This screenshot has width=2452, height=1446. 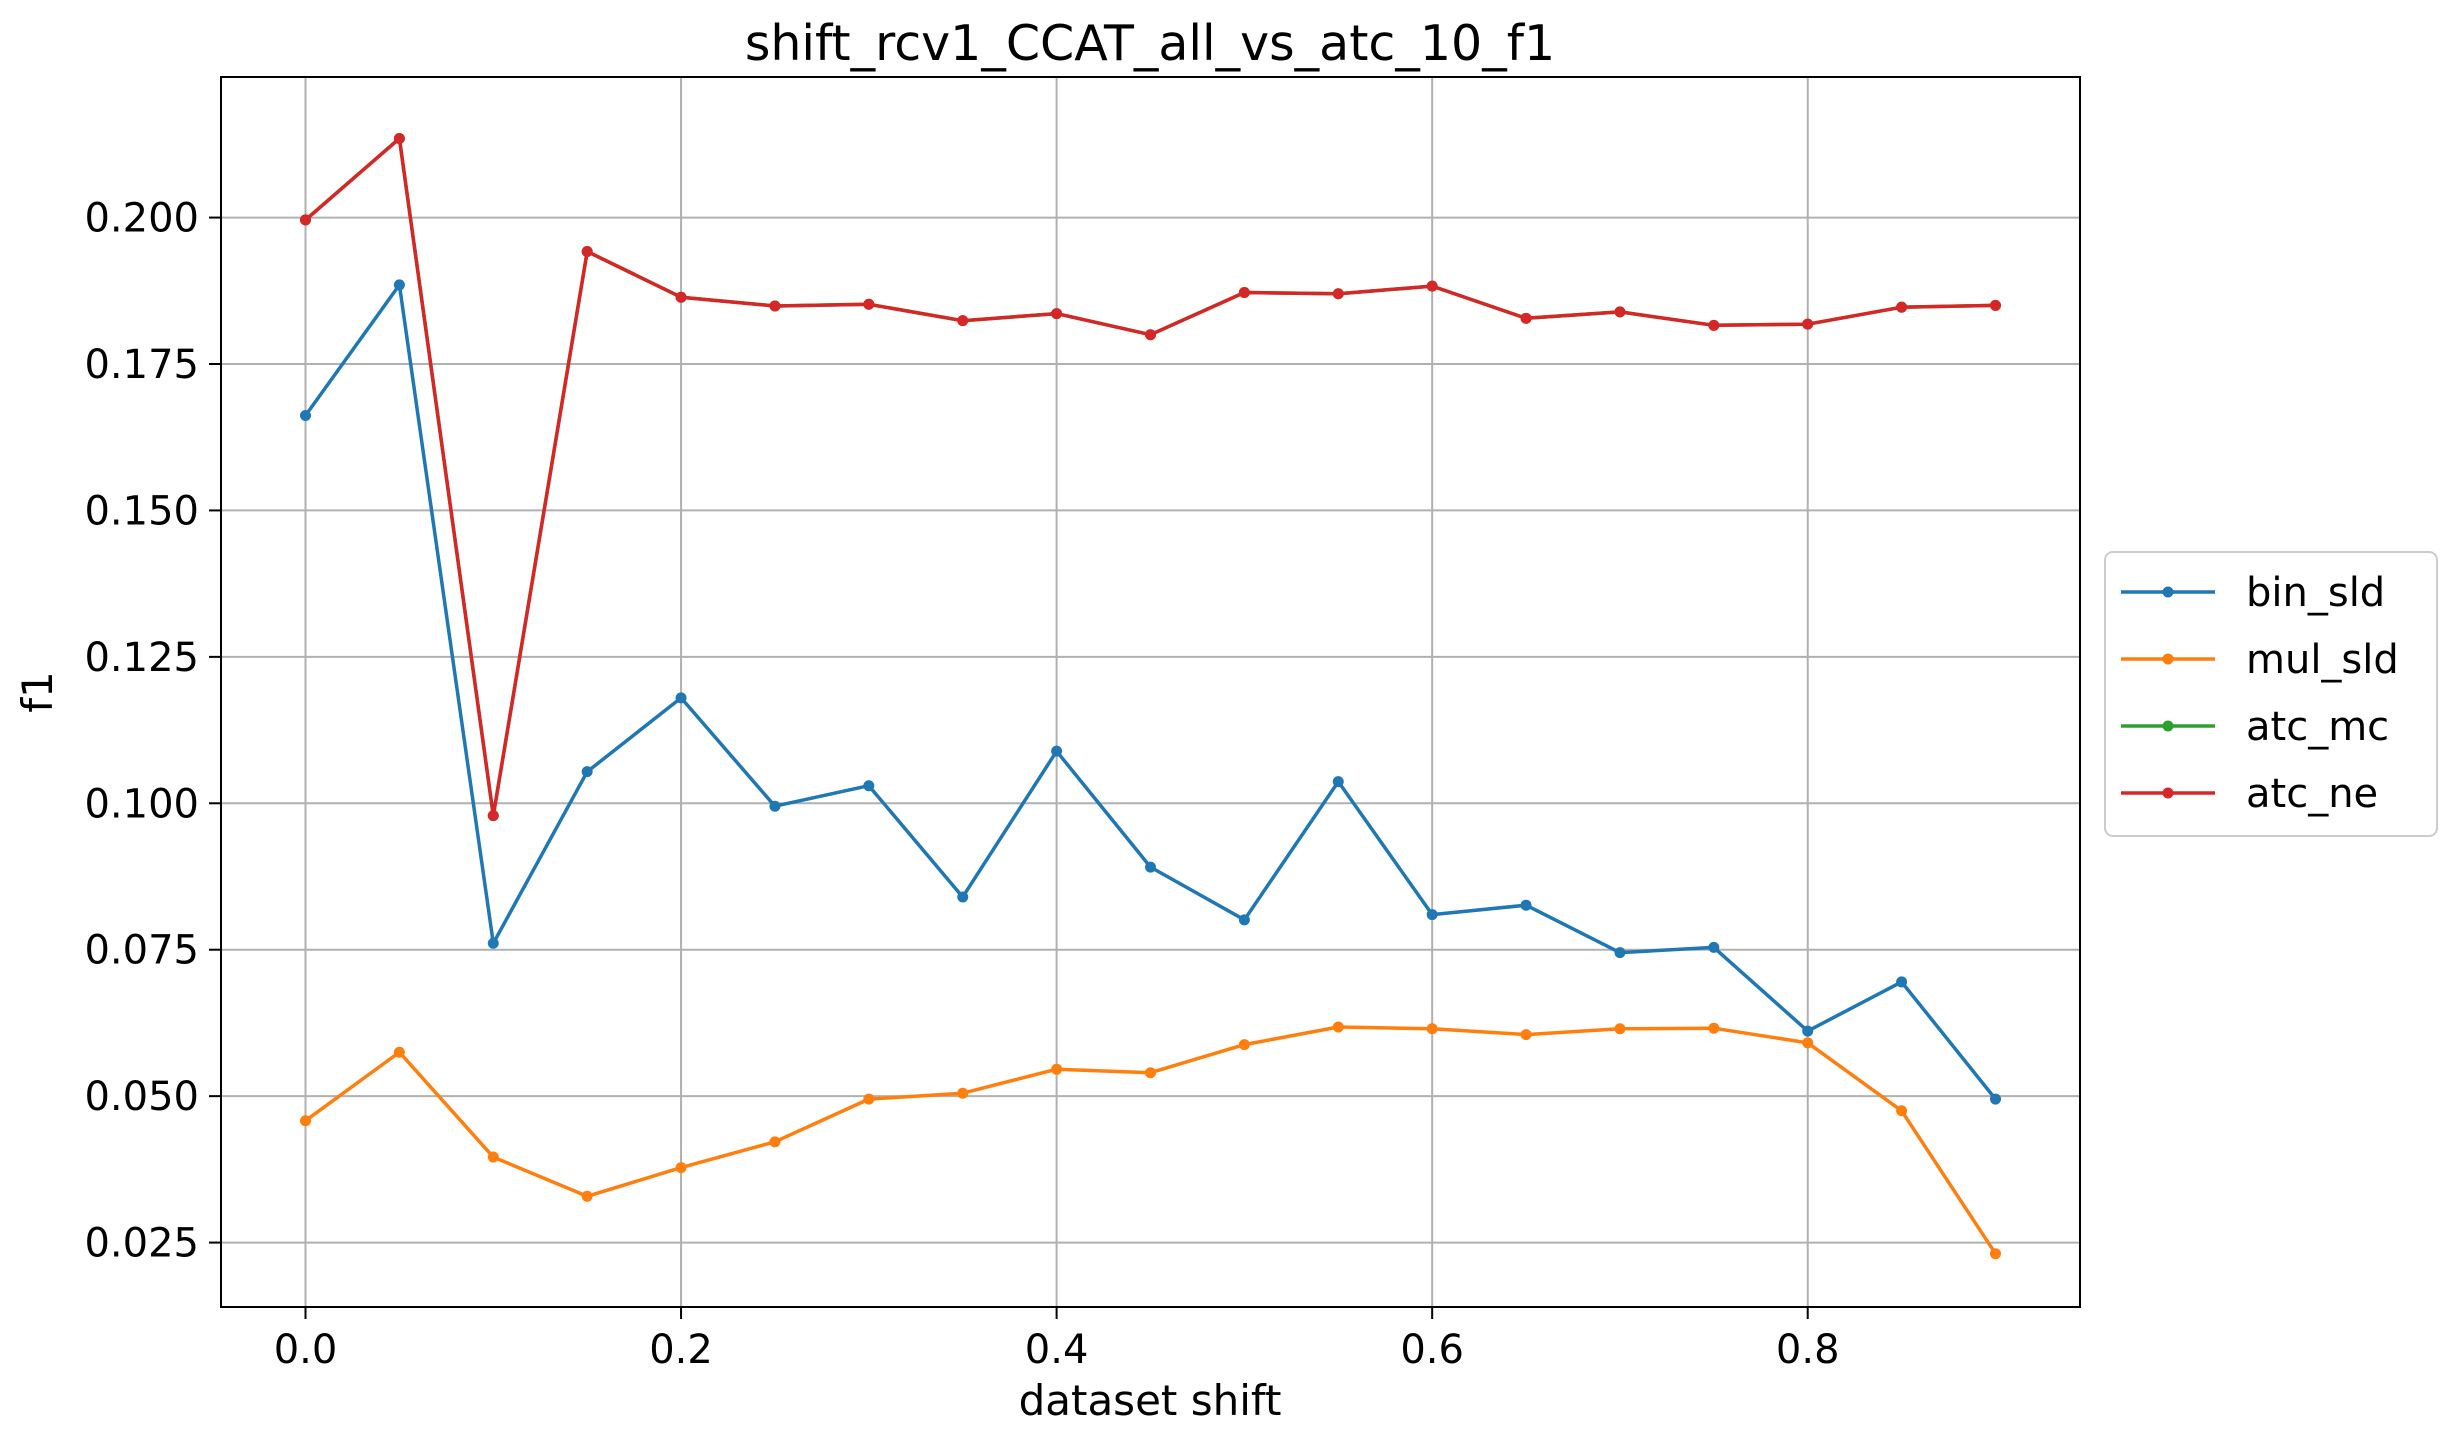 What do you see at coordinates (37, 692) in the screenshot?
I see `y-axis-label: f1` at bounding box center [37, 692].